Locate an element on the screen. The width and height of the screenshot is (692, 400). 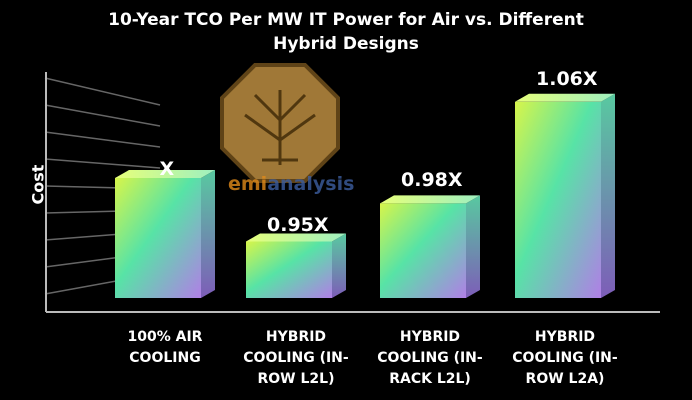
data-label: 0.95X is located at coordinates (298, 224).